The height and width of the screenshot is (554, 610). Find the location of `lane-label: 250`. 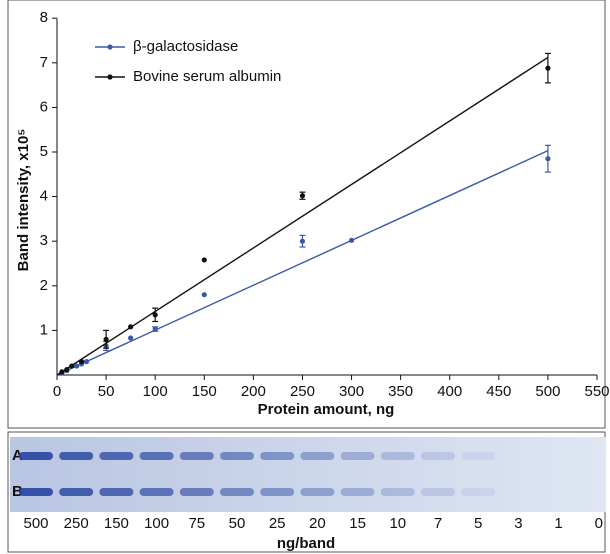

lane-label: 250 is located at coordinates (76, 523).